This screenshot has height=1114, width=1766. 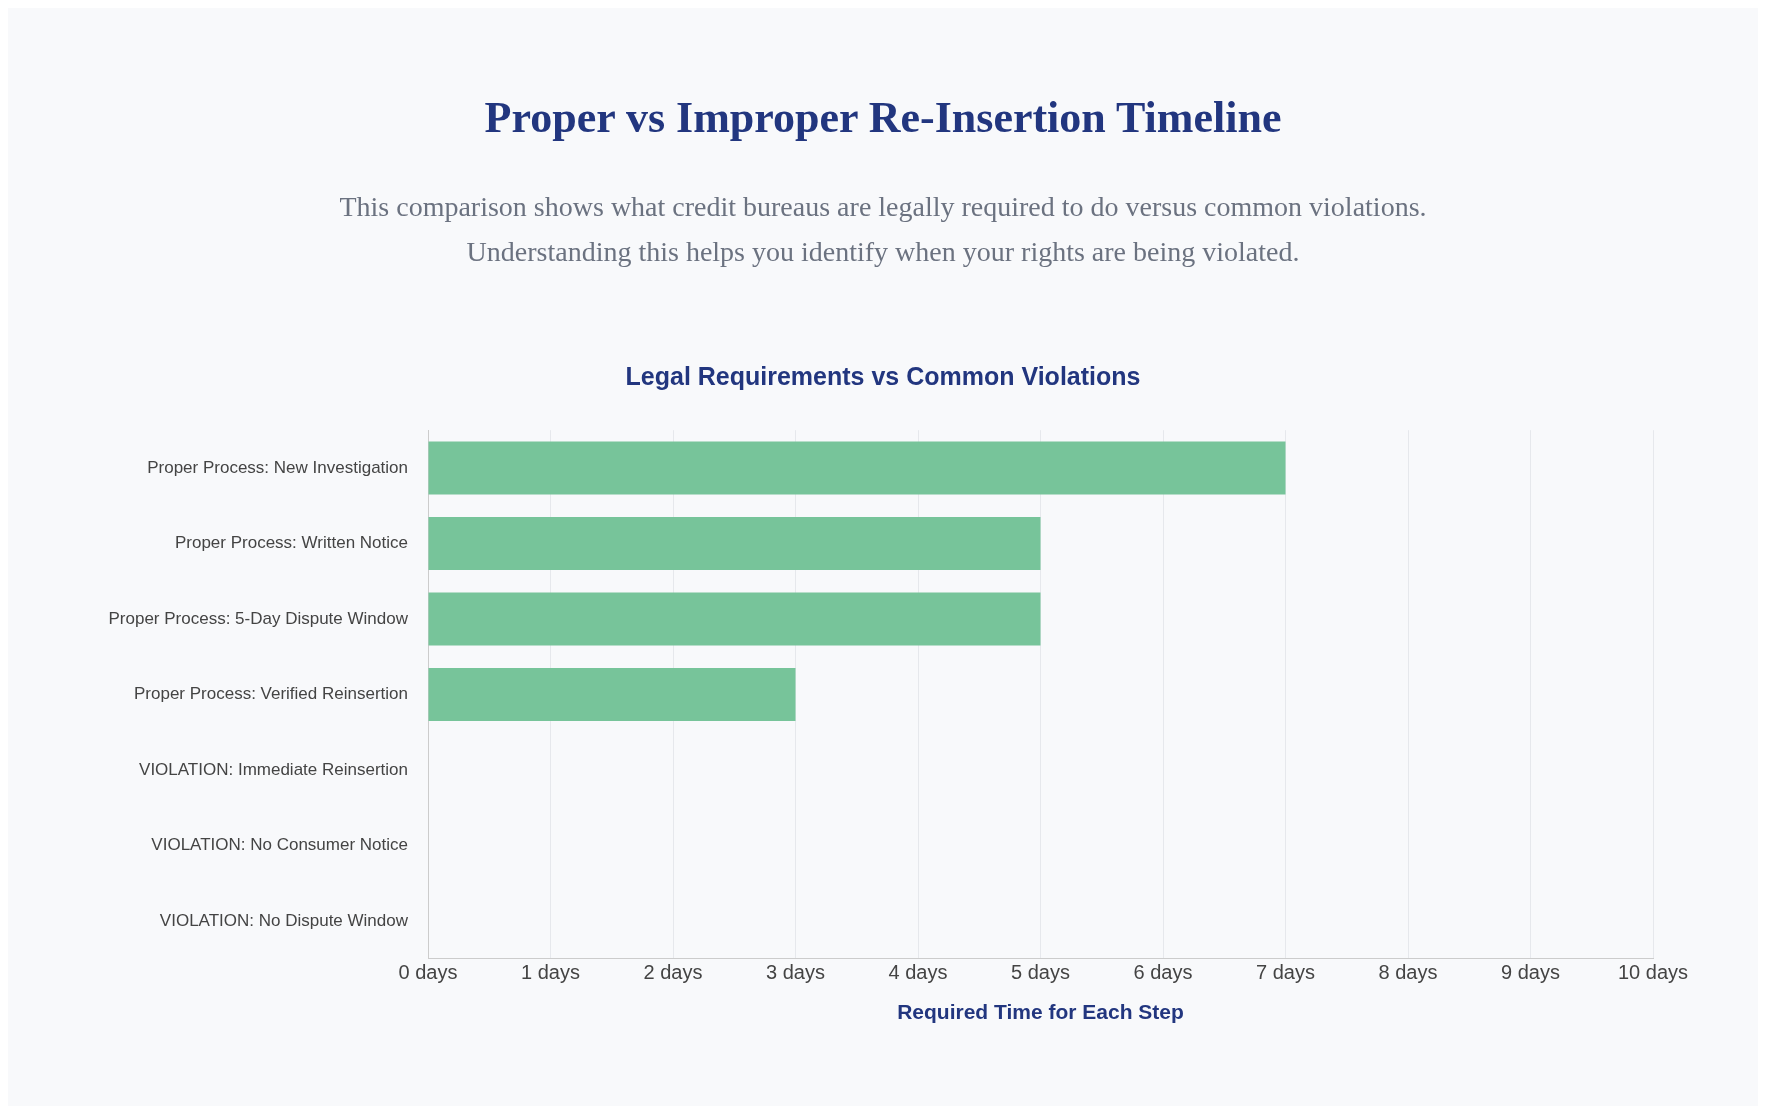 What do you see at coordinates (795, 972) in the screenshot?
I see `x-tick-label: 3 days` at bounding box center [795, 972].